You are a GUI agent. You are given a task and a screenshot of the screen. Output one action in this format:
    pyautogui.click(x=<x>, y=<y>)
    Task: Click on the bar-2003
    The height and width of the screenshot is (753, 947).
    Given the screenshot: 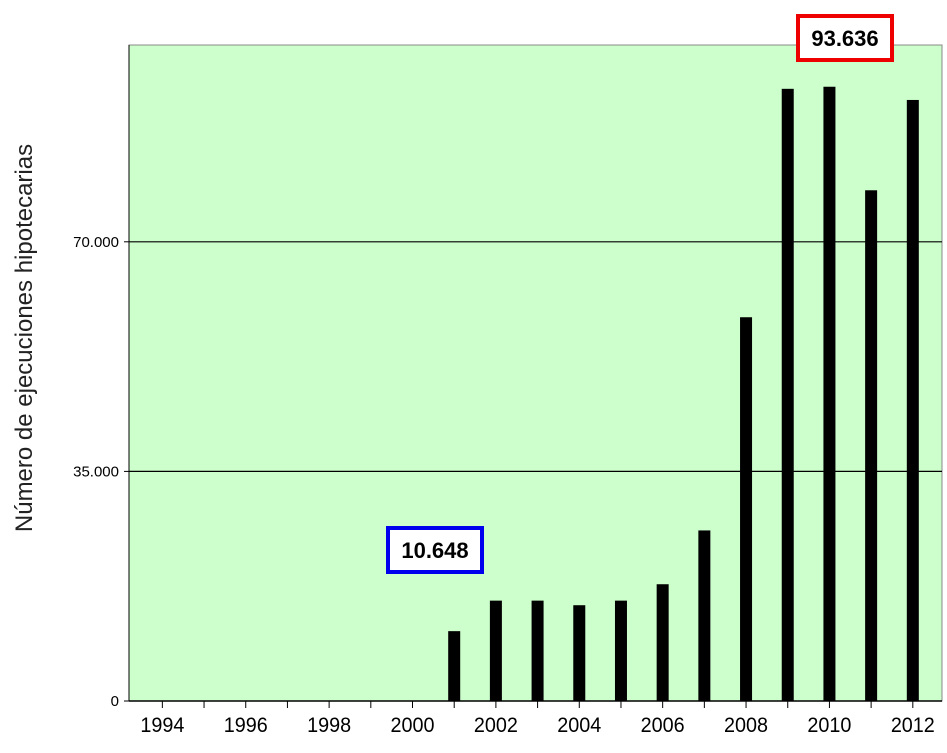 What is the action you would take?
    pyautogui.click(x=537, y=650)
    